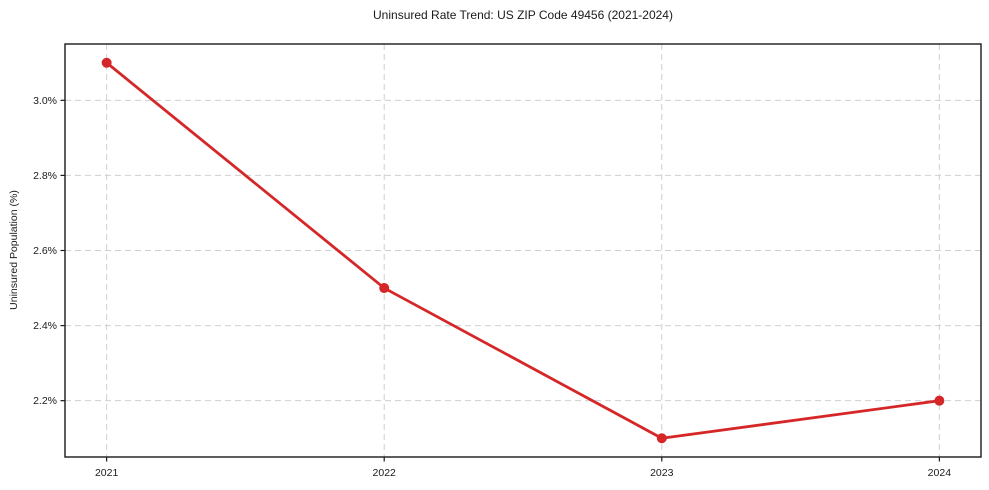 The width and height of the screenshot is (989, 490). Describe the element at coordinates (45, 326) in the screenshot. I see `y-tick-label: 2.4%` at that location.